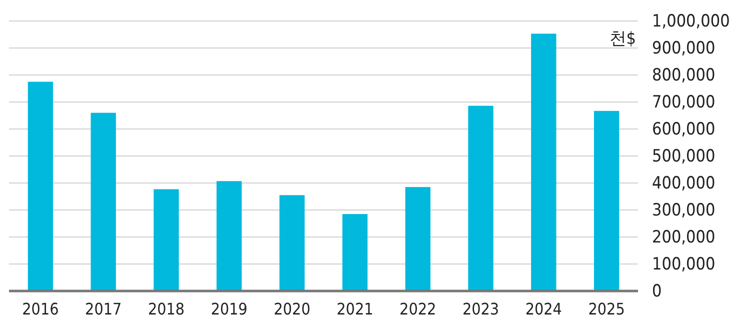  Describe the element at coordinates (657, 291) in the screenshot. I see `y-tick-label: 0` at that location.